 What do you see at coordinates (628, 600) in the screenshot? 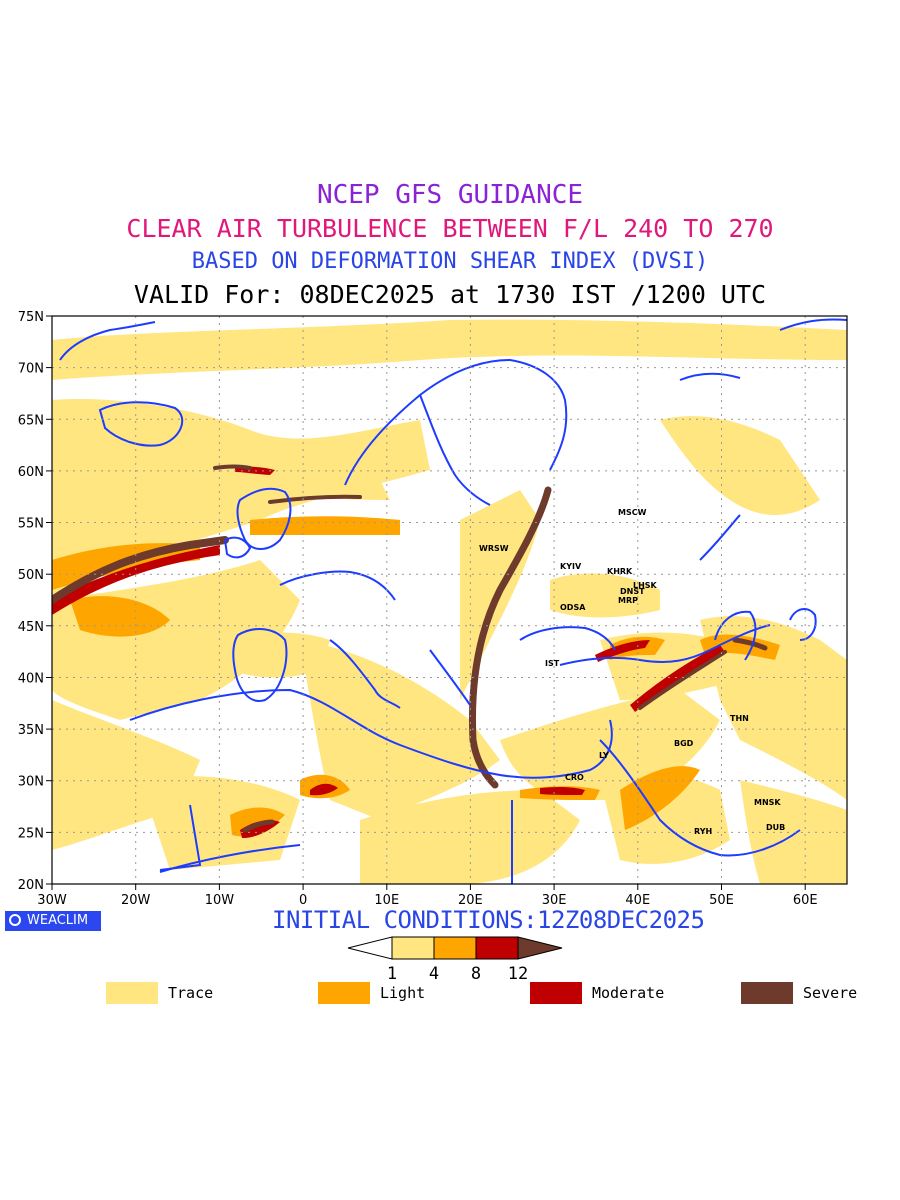
I see `city-label-mrp: MRP` at bounding box center [628, 600].